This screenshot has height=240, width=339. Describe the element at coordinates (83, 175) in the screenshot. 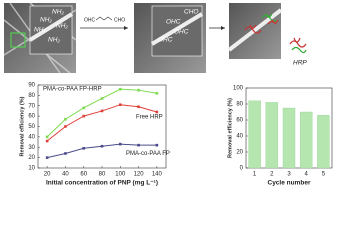

I see `x-tick-label: 60` at that location.